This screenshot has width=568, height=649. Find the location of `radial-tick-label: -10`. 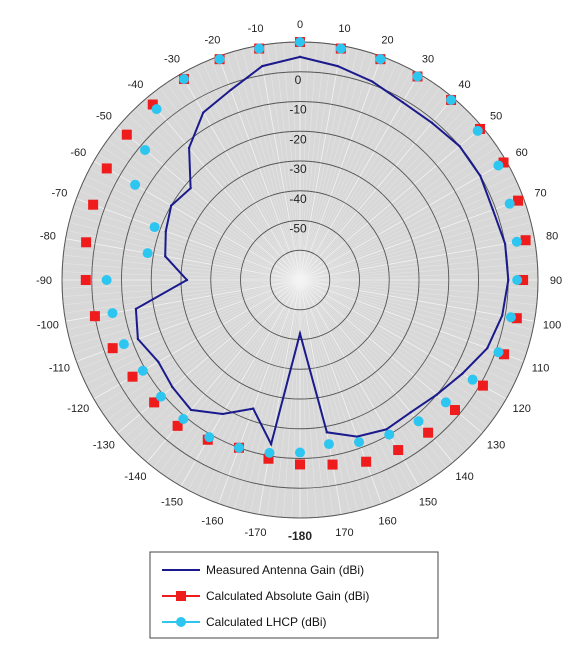

radial-tick-label: -10 is located at coordinates (298, 110).